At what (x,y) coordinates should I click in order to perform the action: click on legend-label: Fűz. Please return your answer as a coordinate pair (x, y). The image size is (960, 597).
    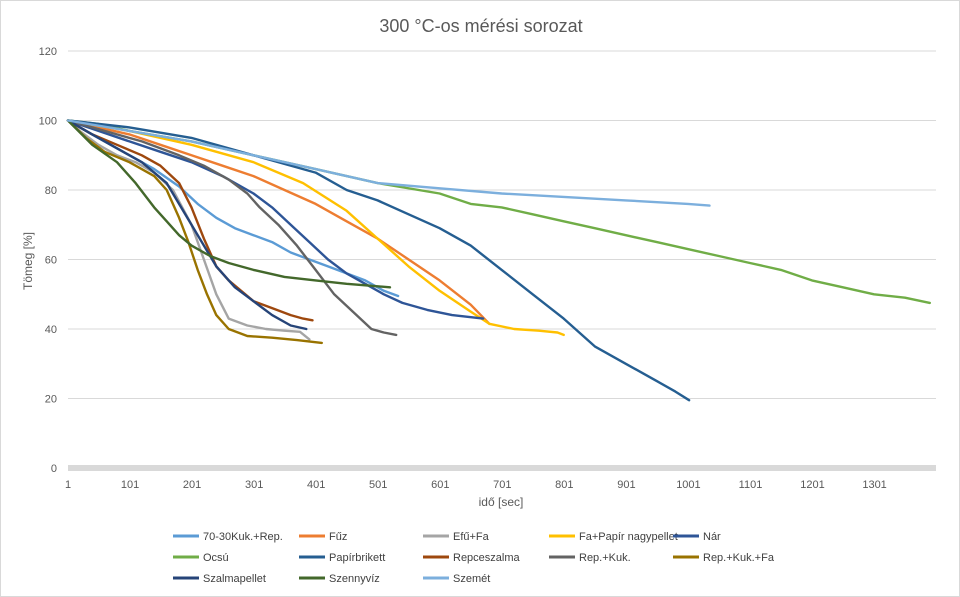
    Looking at the image, I should click on (338, 537).